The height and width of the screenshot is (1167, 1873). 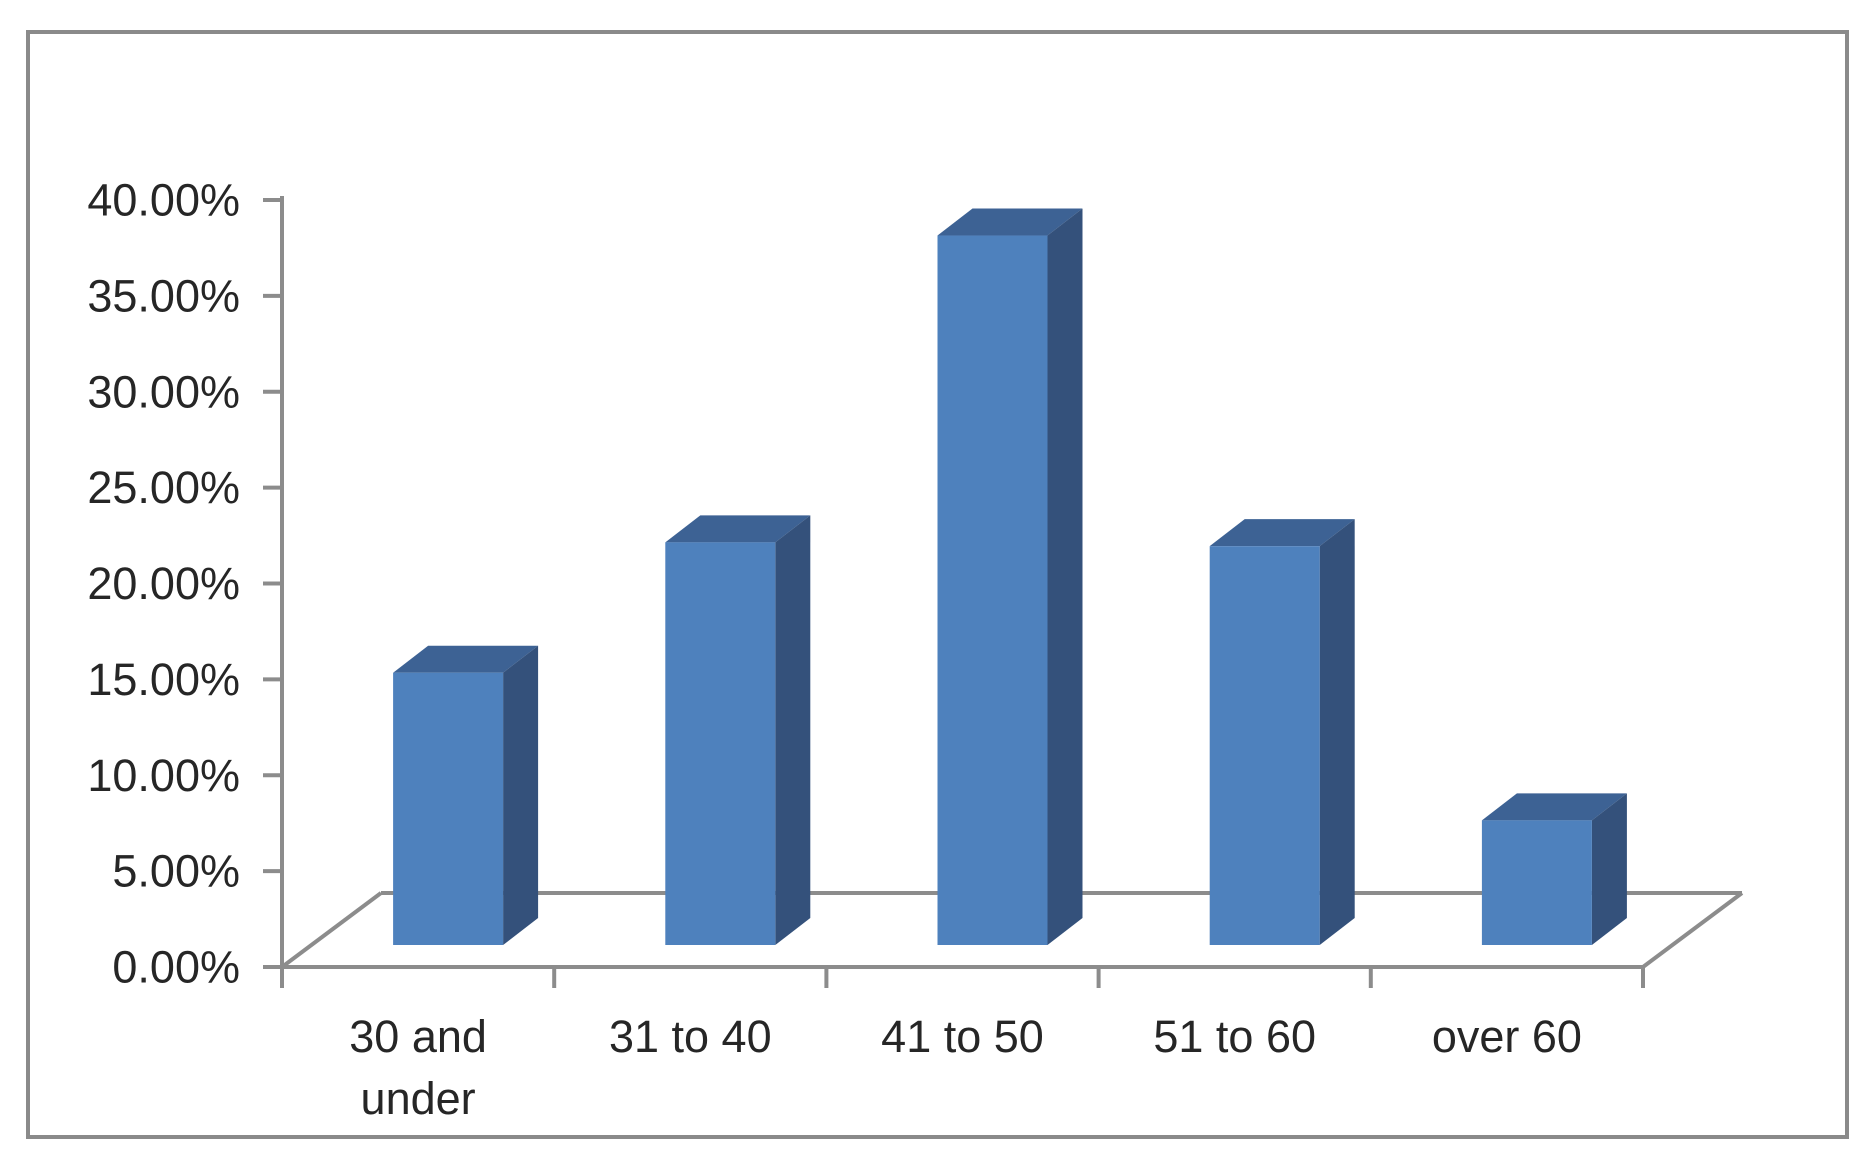 What do you see at coordinates (1554, 807) in the screenshot?
I see `bar-over-60-top-face` at bounding box center [1554, 807].